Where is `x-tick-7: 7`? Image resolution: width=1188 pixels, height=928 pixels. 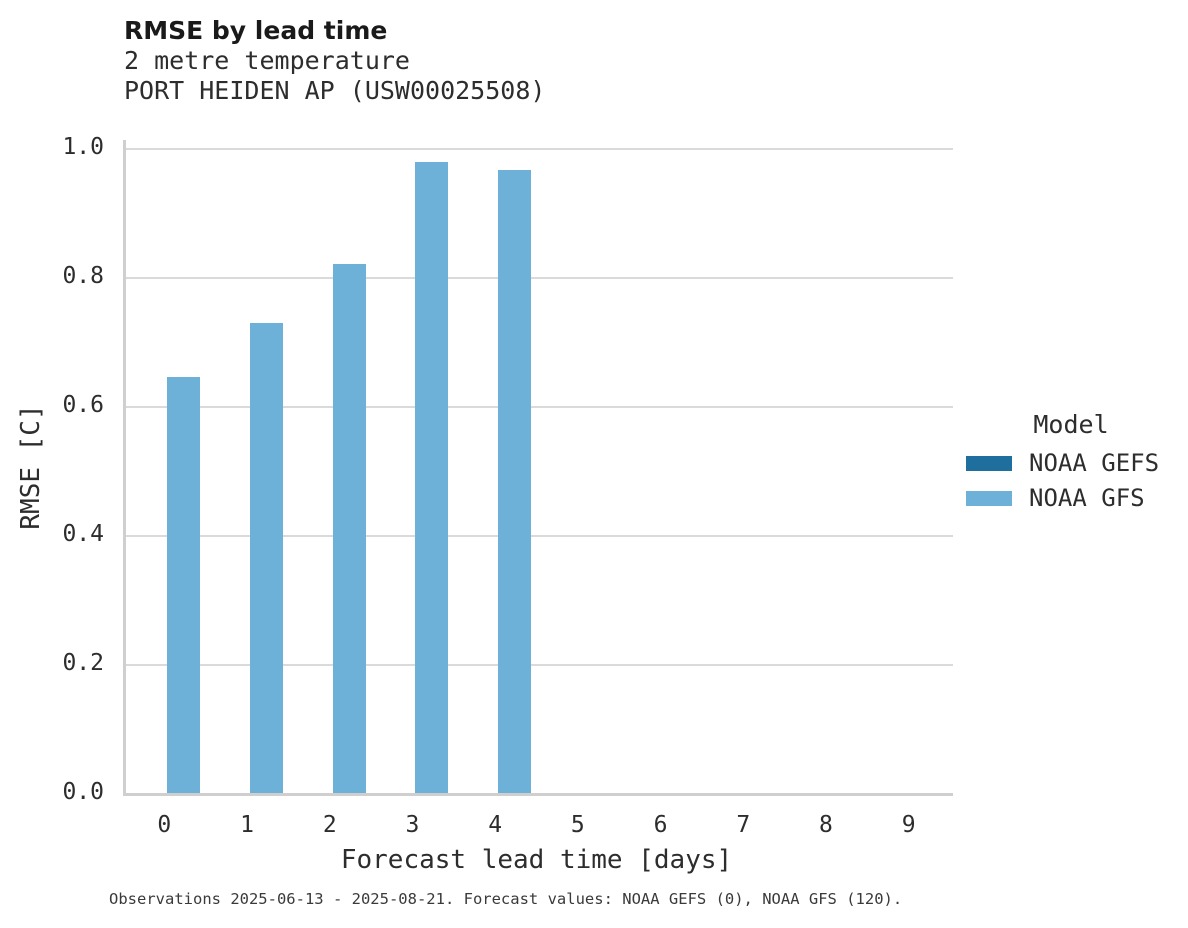 x-tick-7: 7 is located at coordinates (743, 825).